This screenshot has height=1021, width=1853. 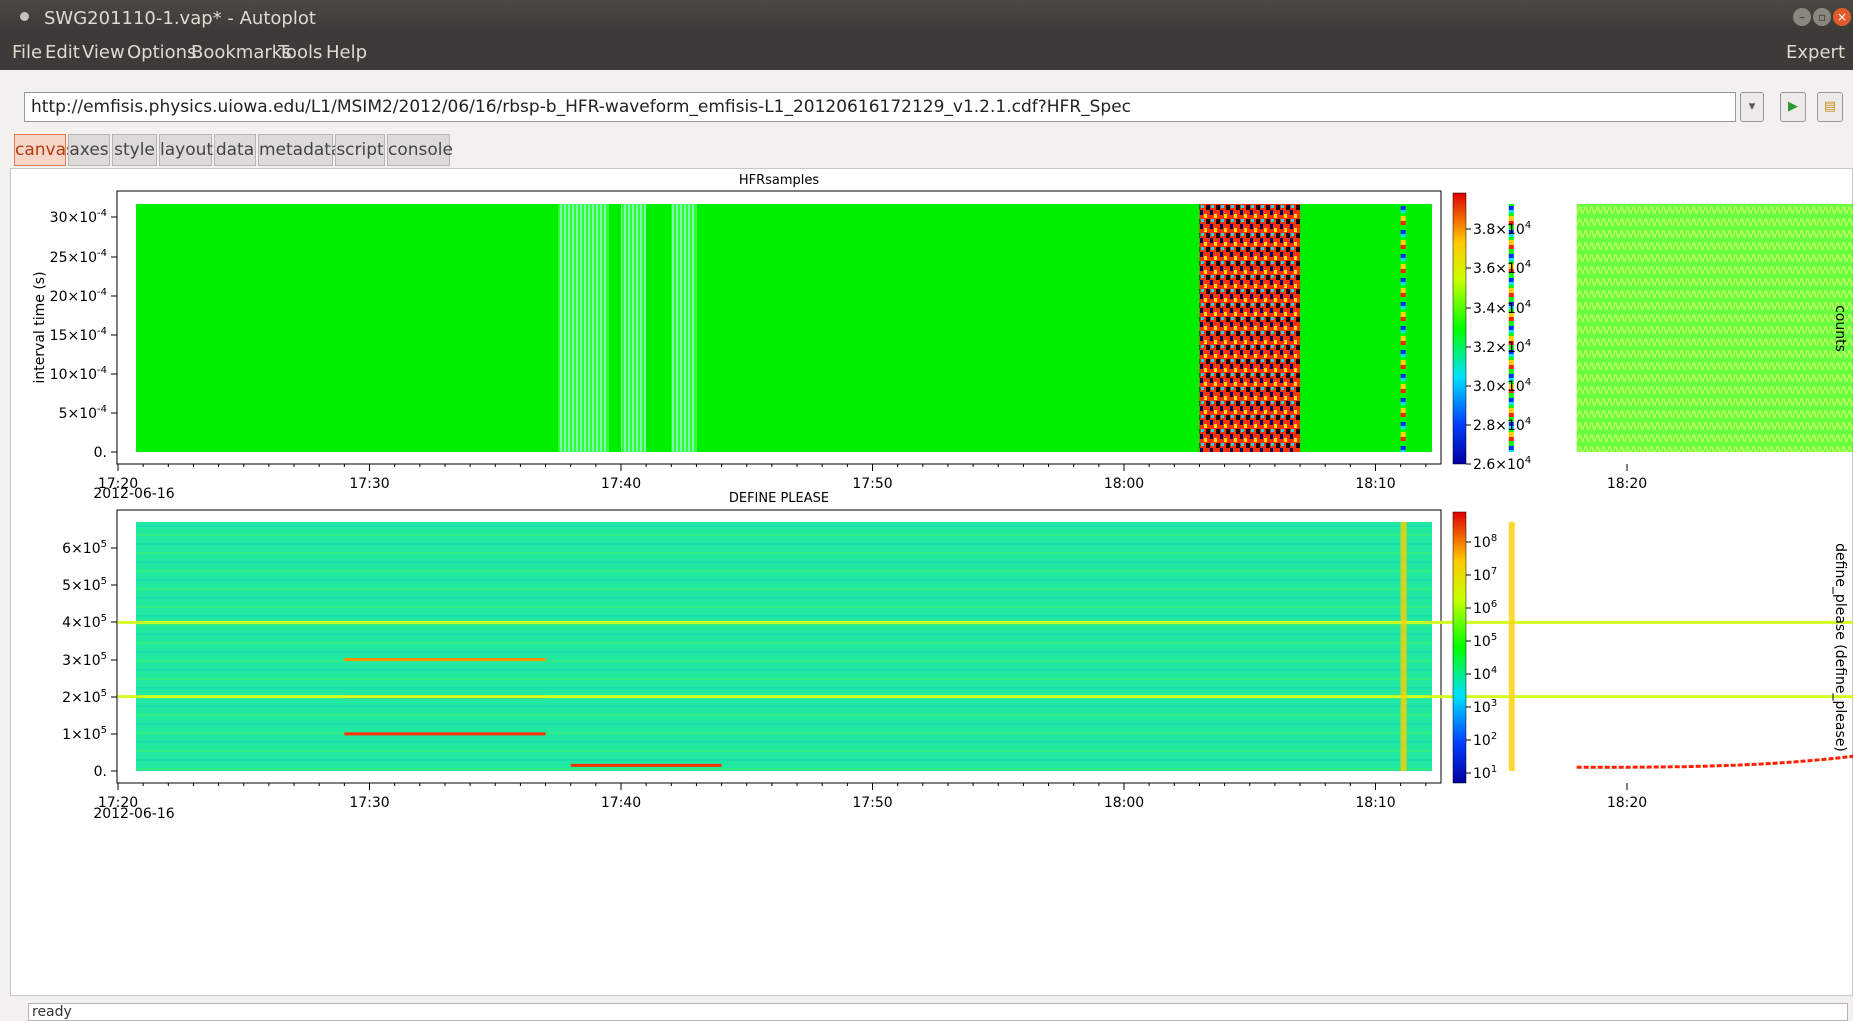 I want to click on menu-edit: Edit, so click(x=62, y=52).